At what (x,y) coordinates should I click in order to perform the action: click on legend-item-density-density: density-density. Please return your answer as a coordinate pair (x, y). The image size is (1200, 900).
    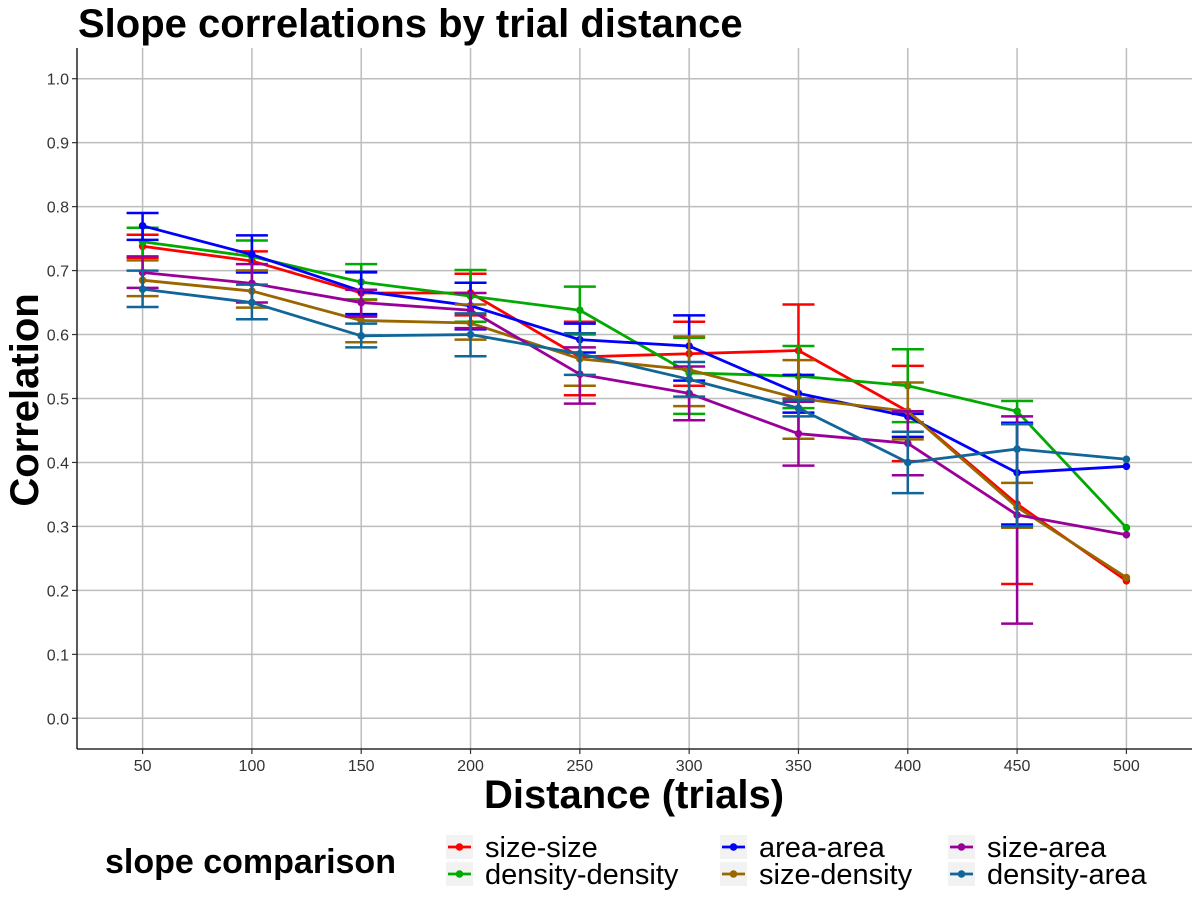
    Looking at the image, I should click on (562, 875).